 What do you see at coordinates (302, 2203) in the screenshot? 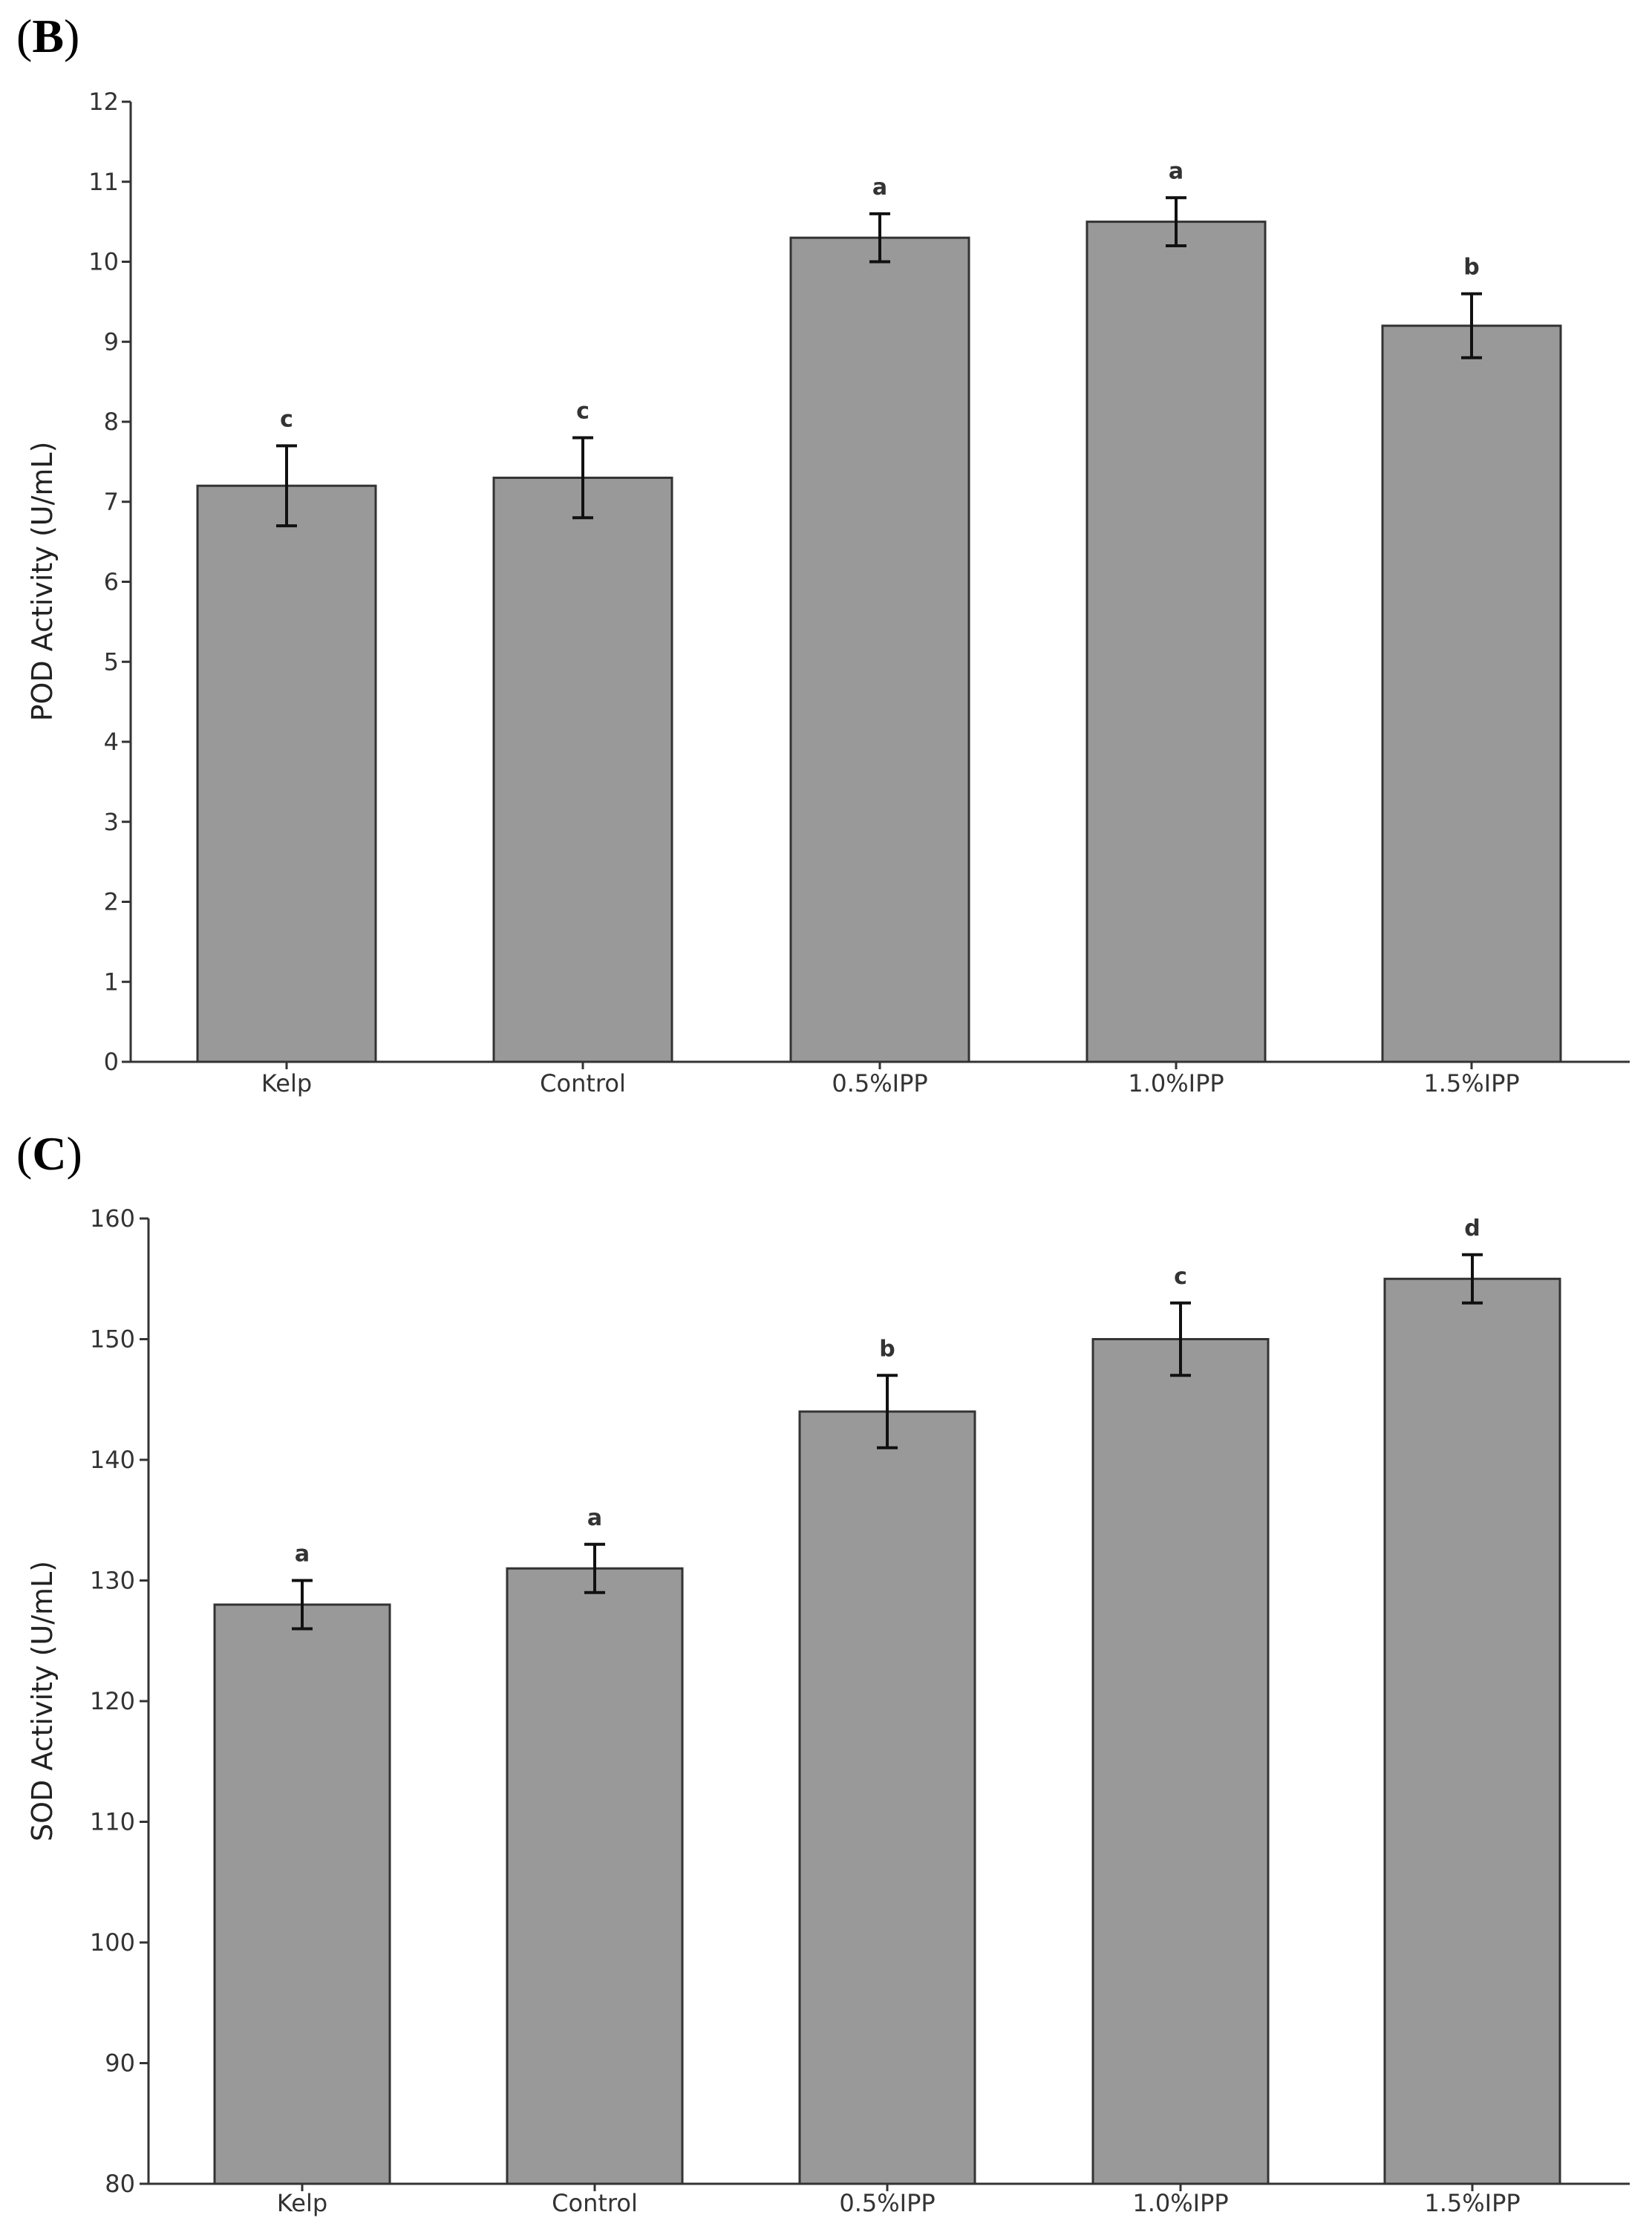
I see `panel-c-x-tick-label: Kelp` at bounding box center [302, 2203].